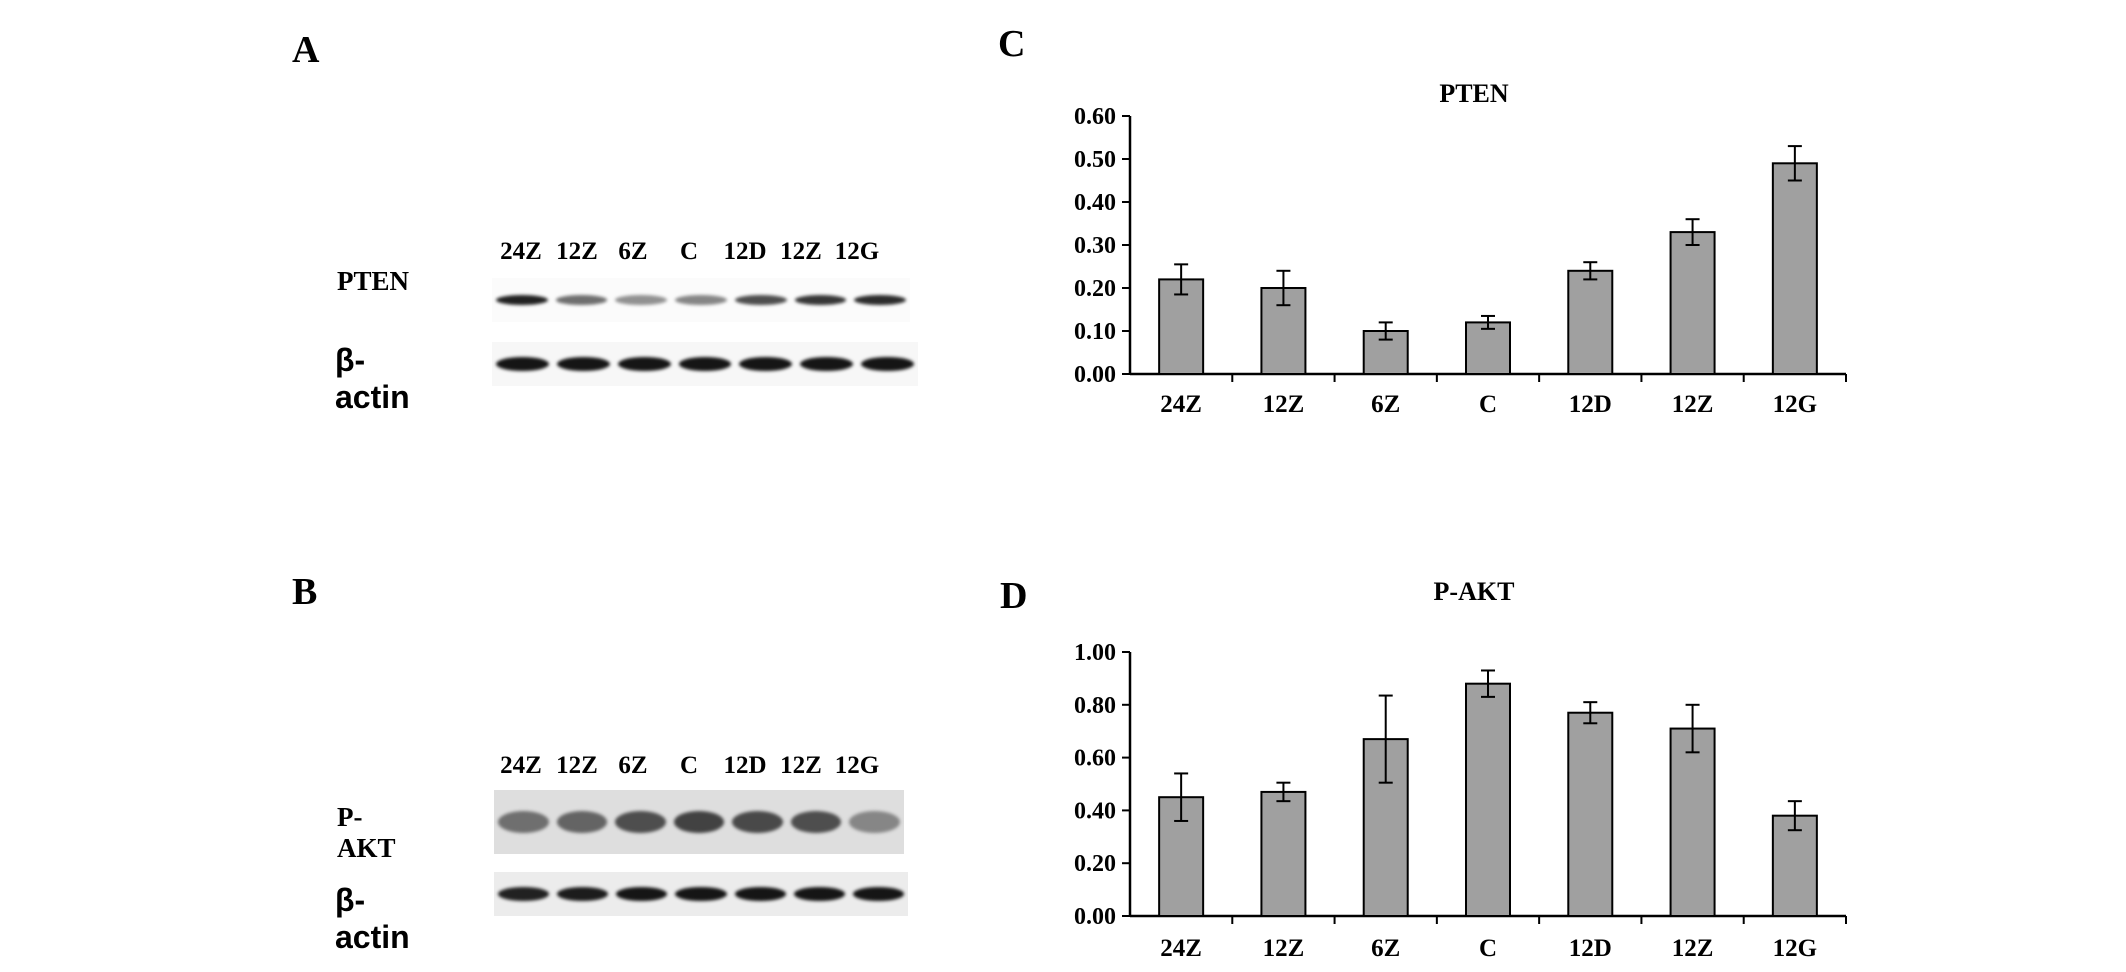  What do you see at coordinates (1095, 332) in the screenshot?
I see `y-tick-label: 0.10` at bounding box center [1095, 332].